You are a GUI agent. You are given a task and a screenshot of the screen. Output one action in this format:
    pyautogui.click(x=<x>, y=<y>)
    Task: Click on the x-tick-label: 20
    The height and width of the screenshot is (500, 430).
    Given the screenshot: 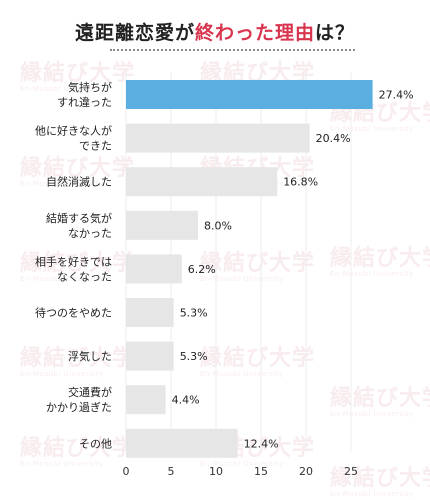 What is the action you would take?
    pyautogui.click(x=306, y=471)
    